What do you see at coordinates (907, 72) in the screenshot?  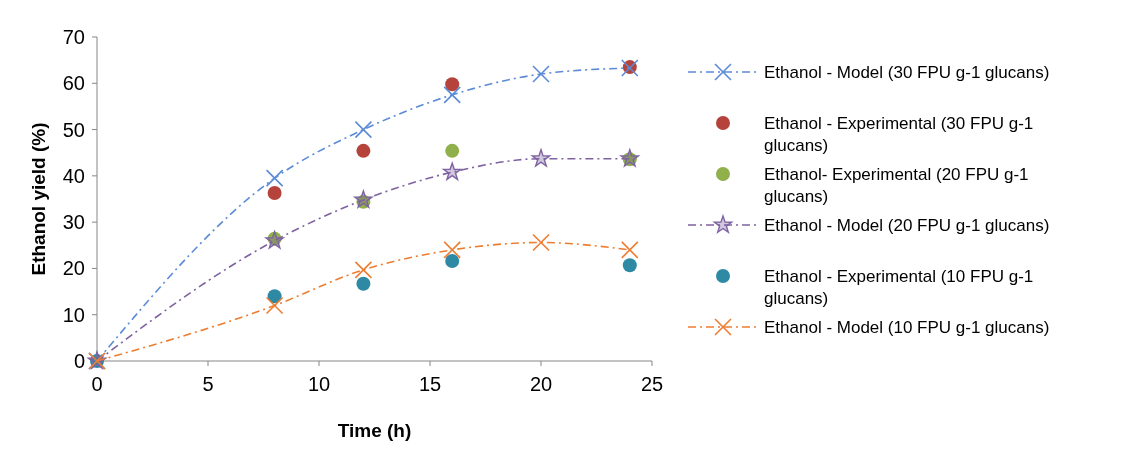 I see `legend-label: Ethanol - Model (30 FPU g-1 glucans)` at bounding box center [907, 72].